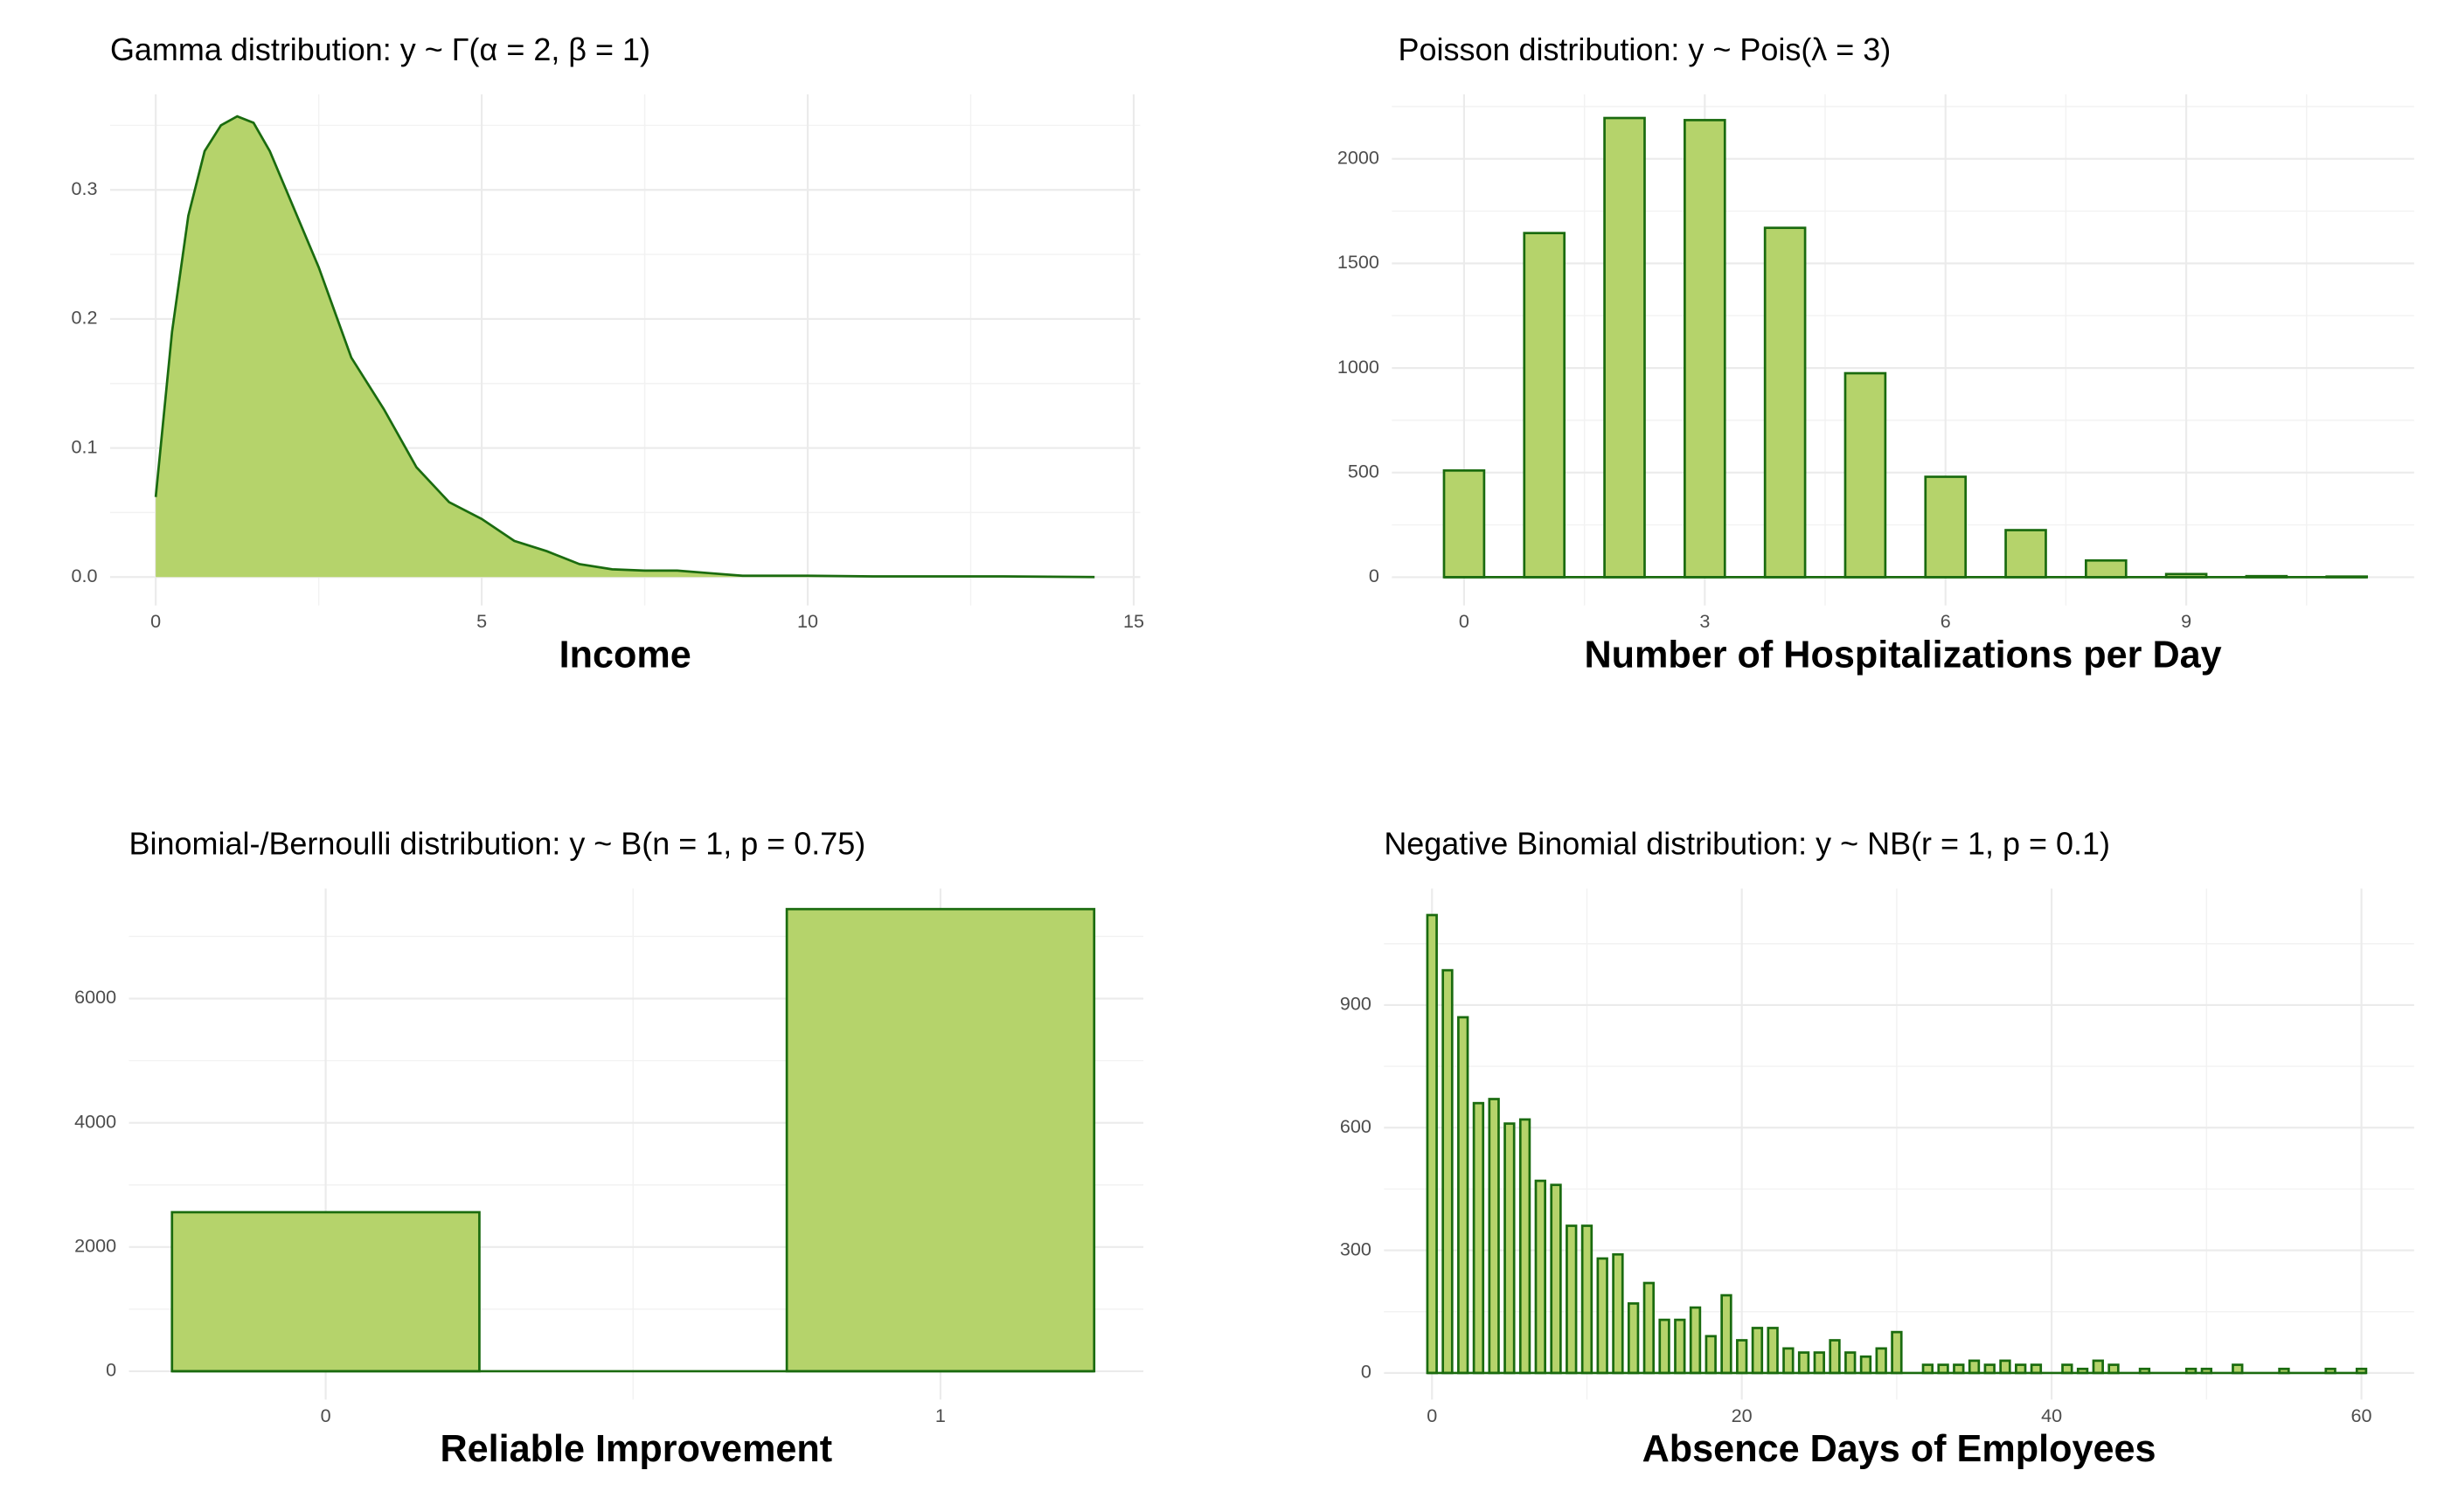  Describe the element at coordinates (1133, 621) in the screenshot. I see `x-tick-label: 15` at that location.